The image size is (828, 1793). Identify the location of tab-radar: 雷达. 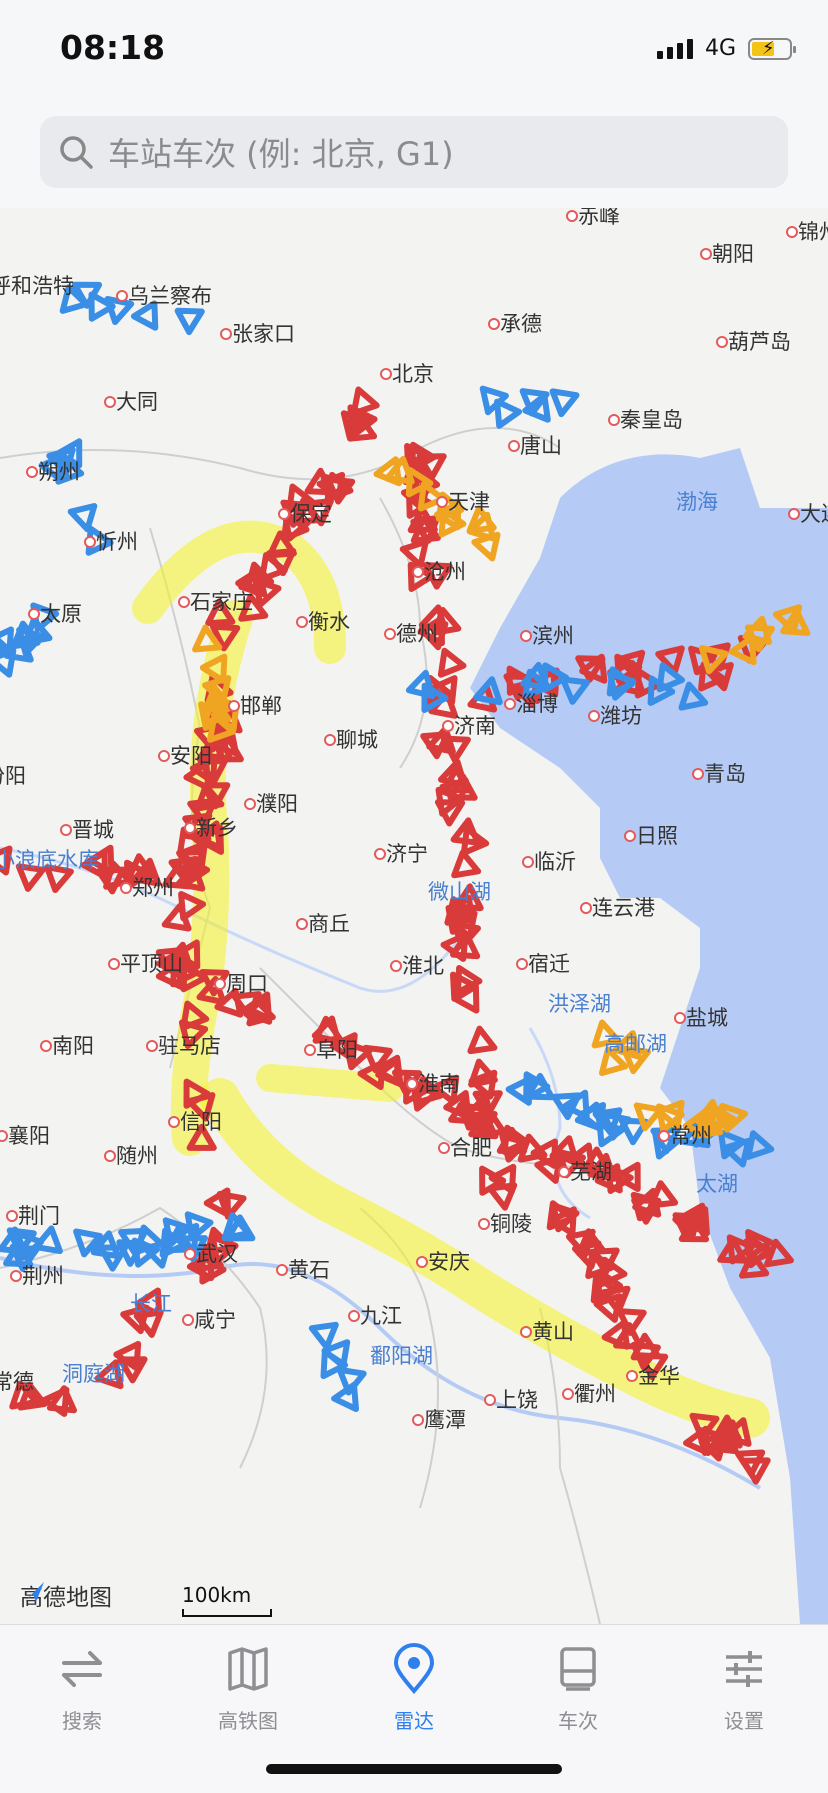
(414, 1688).